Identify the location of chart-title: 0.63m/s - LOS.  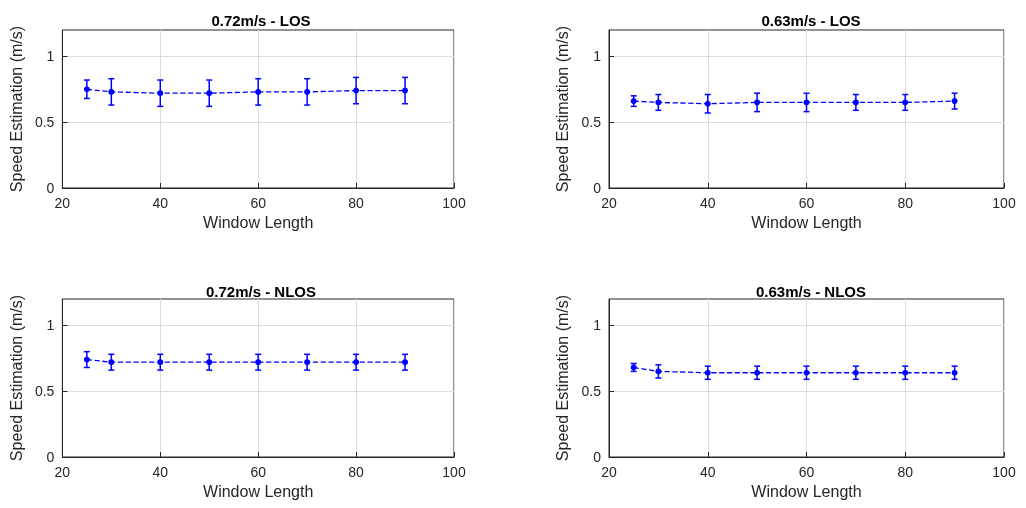
(811, 20).